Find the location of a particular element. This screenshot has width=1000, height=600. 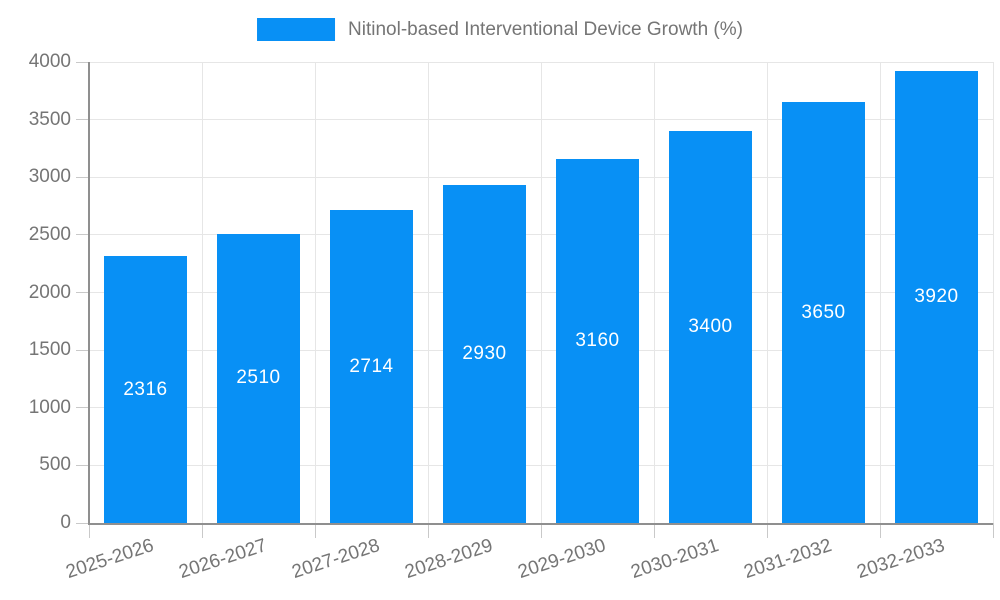

bar: 2714 is located at coordinates (371, 366).